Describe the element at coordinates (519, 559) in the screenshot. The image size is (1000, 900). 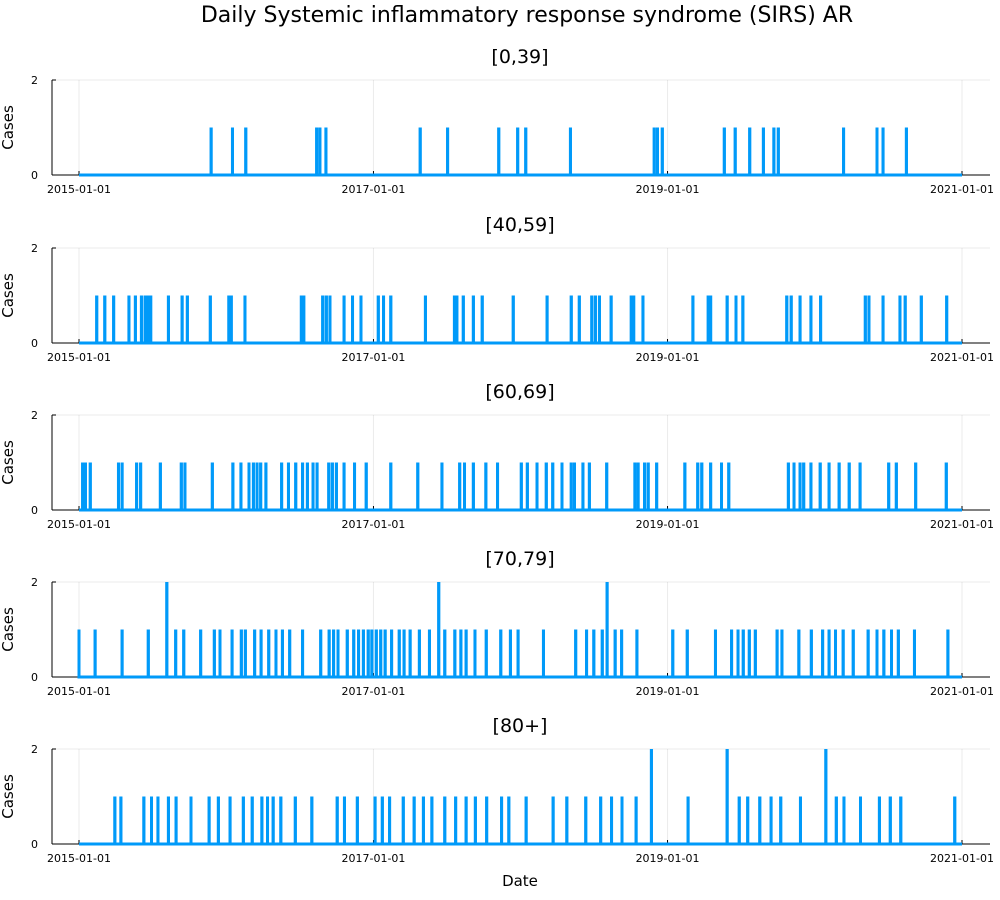
I see `panel-title: [70,79]` at that location.